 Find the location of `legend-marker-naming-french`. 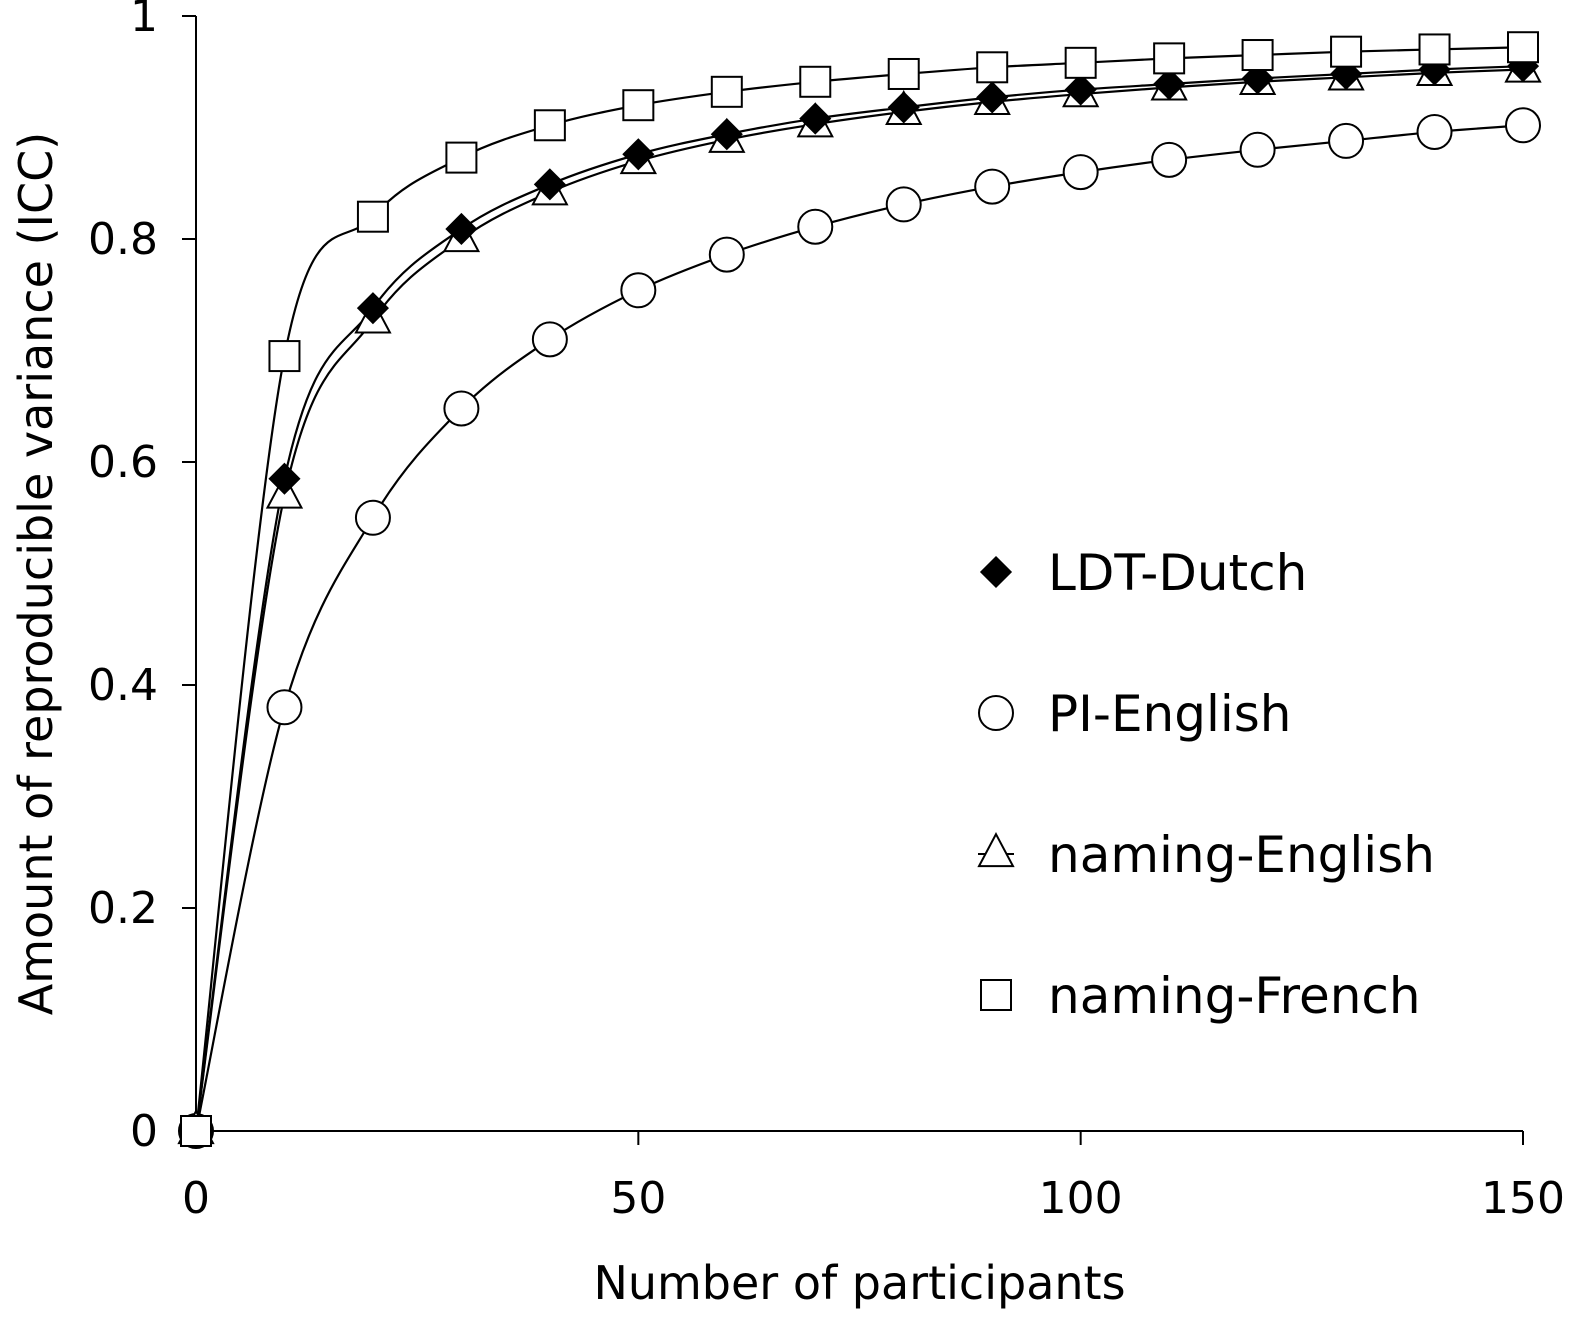

legend-marker-naming-french is located at coordinates (996, 995).